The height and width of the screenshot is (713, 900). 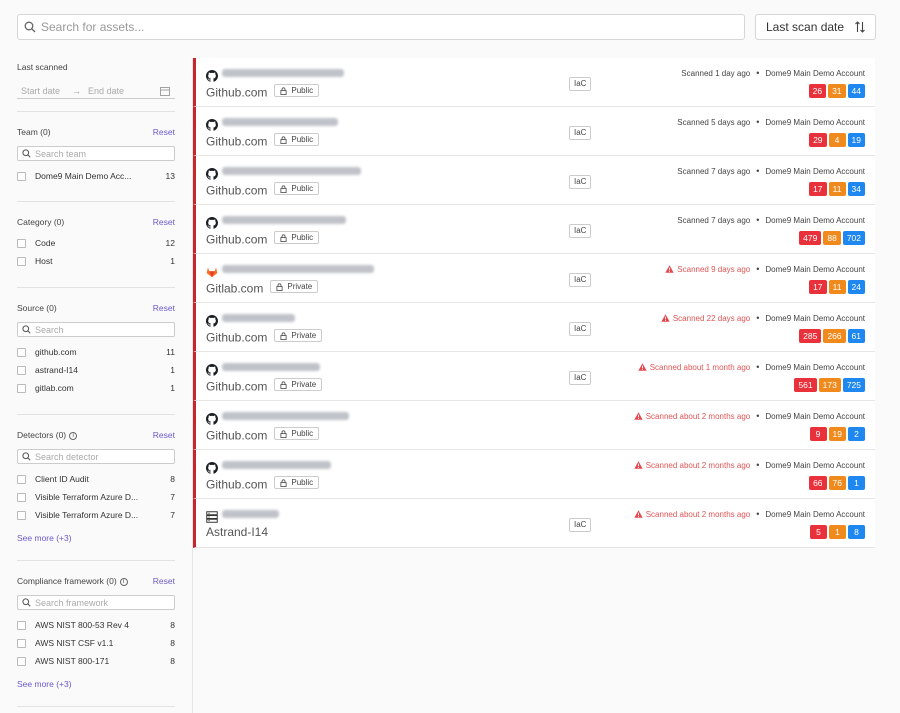 What do you see at coordinates (96, 153) in the screenshot?
I see `team-search-input: Search team` at bounding box center [96, 153].